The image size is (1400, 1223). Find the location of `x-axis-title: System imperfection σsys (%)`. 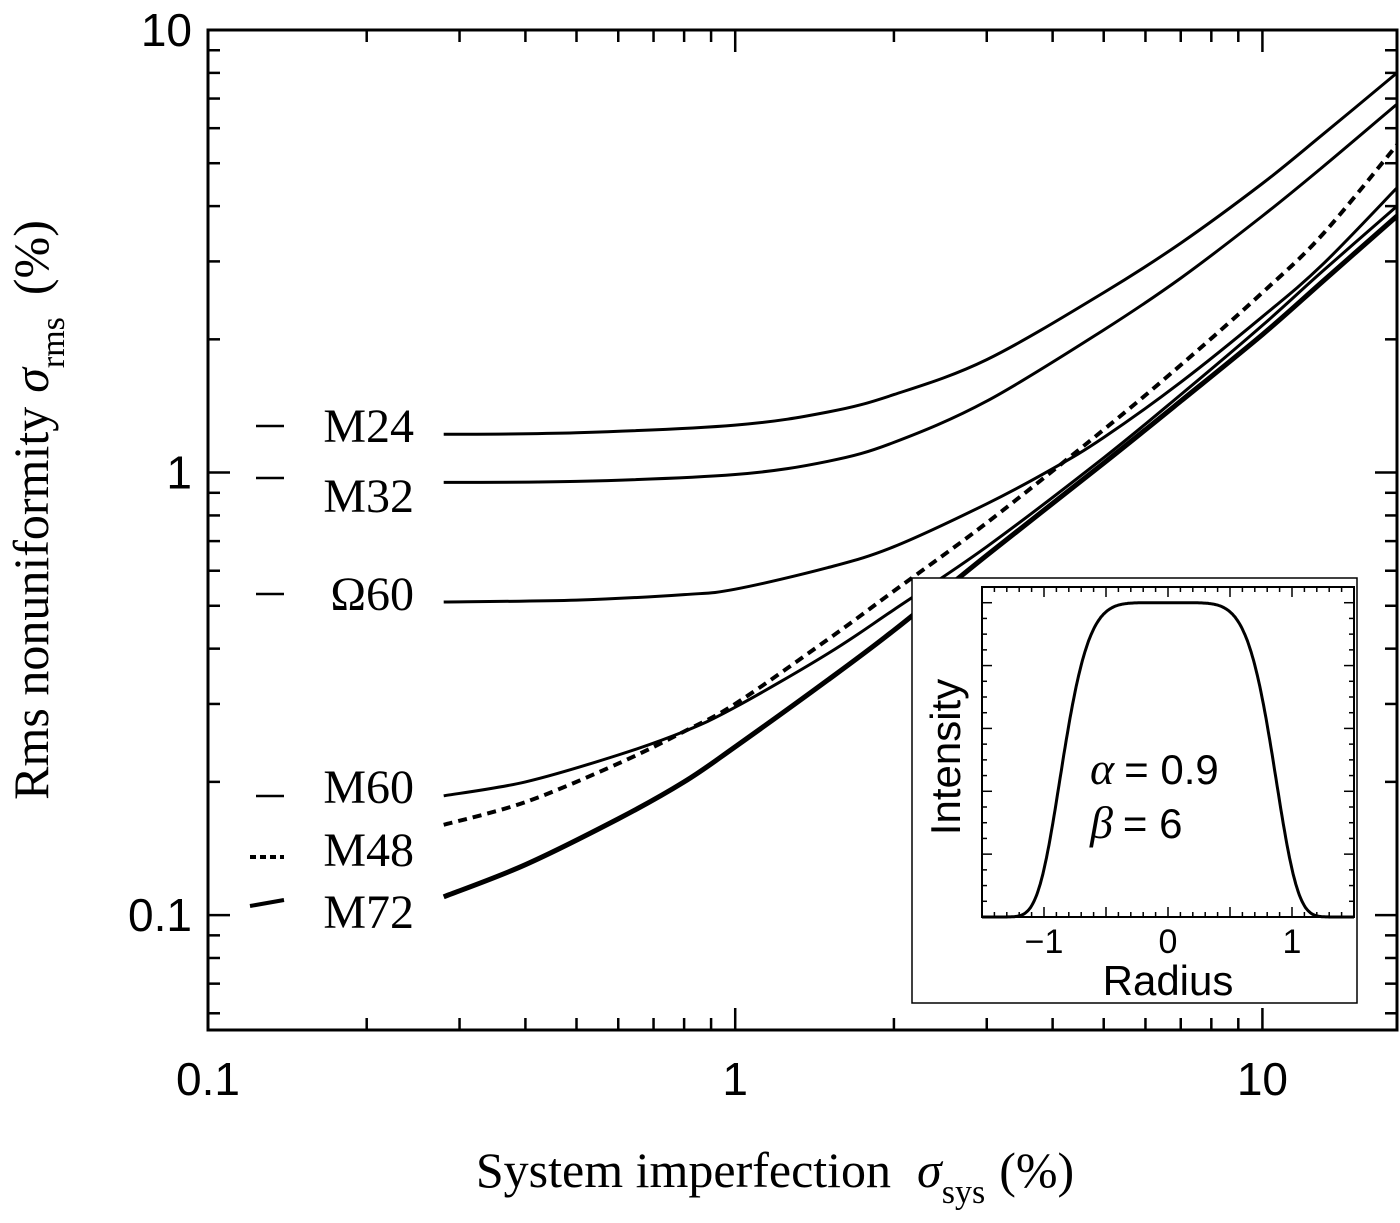

x-axis-title: System imperfection σsys (%) is located at coordinates (775, 1176).